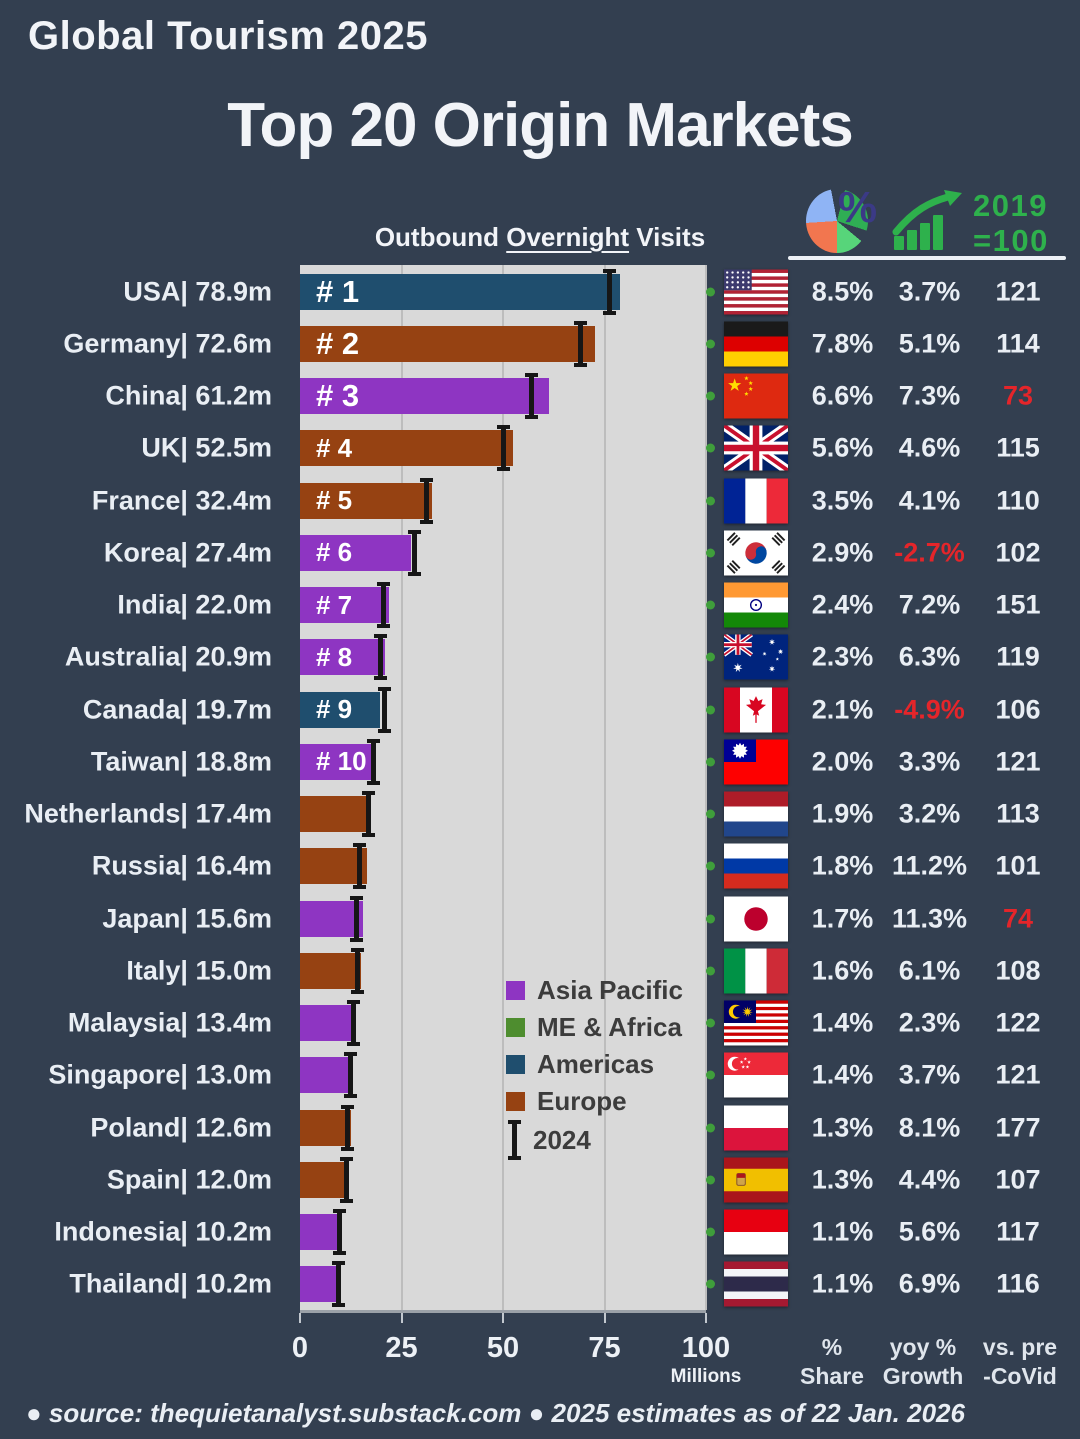 The height and width of the screenshot is (1439, 1080). What do you see at coordinates (756, 1075) in the screenshot?
I see `flag-singapore-icon` at bounding box center [756, 1075].